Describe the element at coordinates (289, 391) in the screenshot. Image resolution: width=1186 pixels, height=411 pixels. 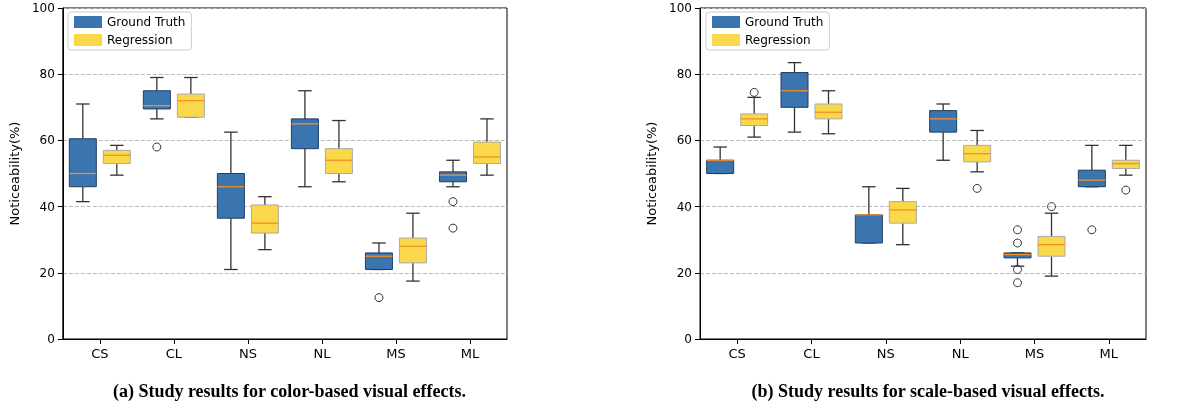
I see `text: (a) Study results for color-based visual effects.` at that location.